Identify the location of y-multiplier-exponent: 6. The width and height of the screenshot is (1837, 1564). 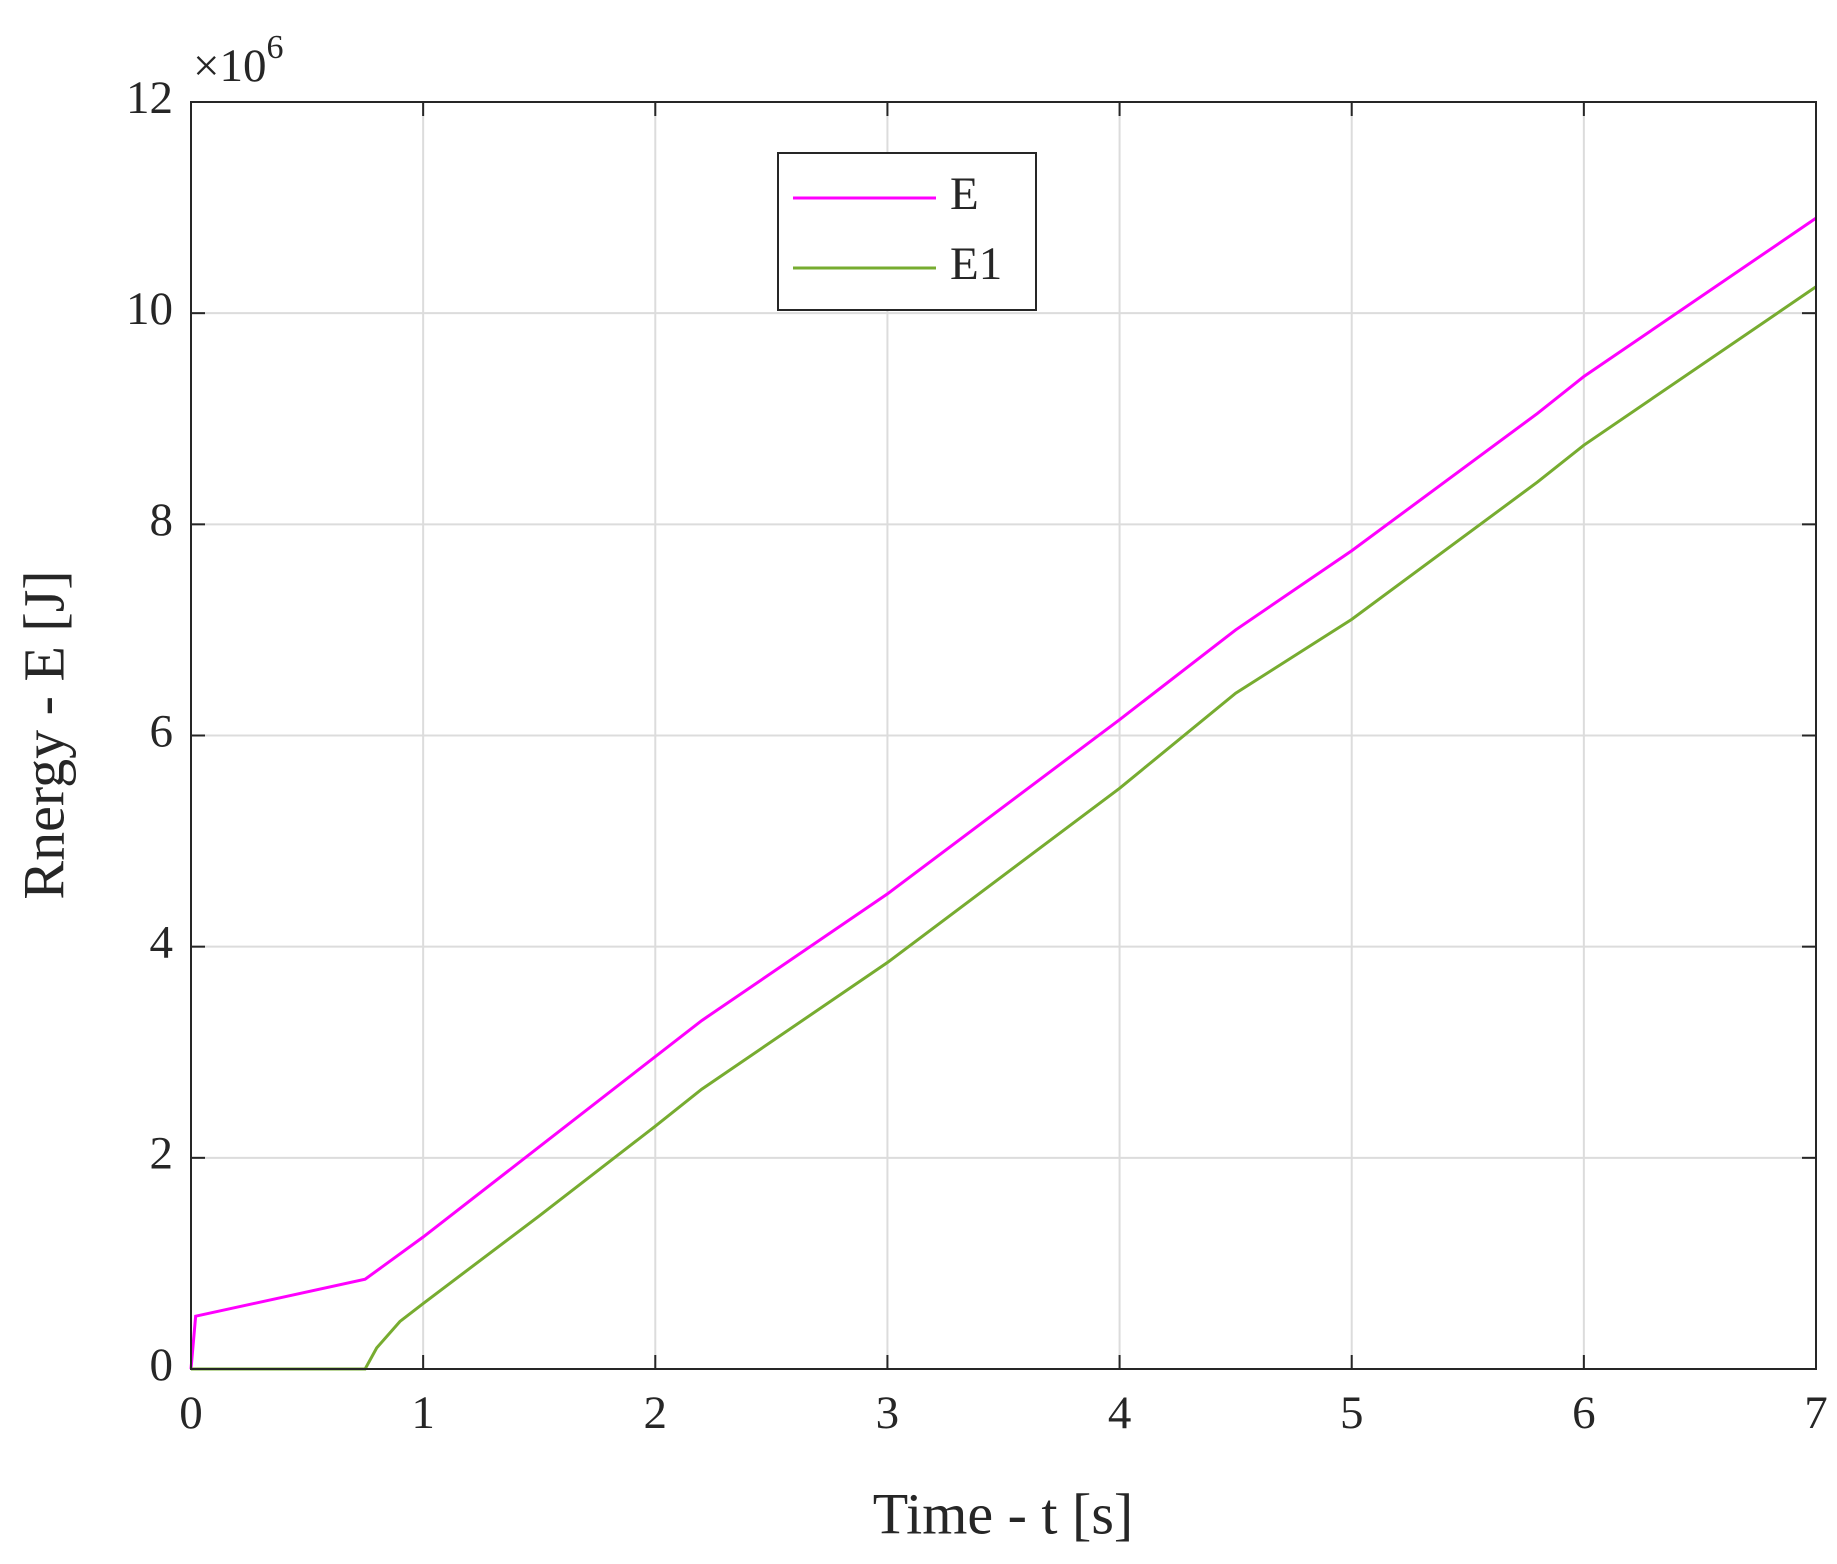
(275, 47).